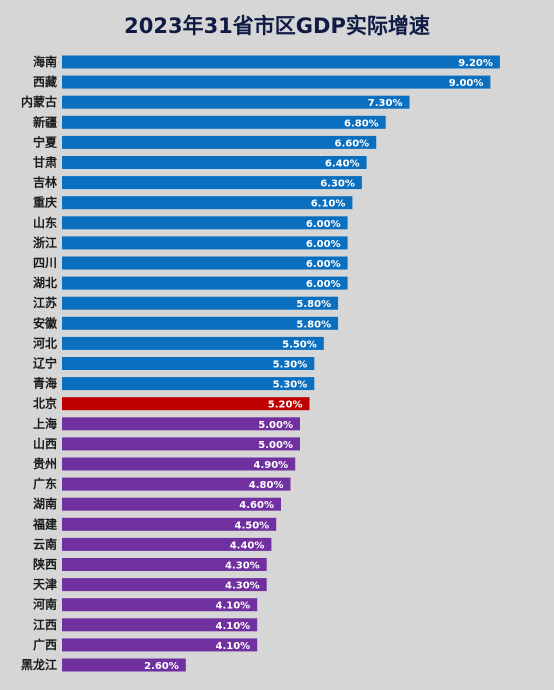 The image size is (554, 690). Describe the element at coordinates (256, 505) in the screenshot. I see `value-label: 4.60%` at that location.